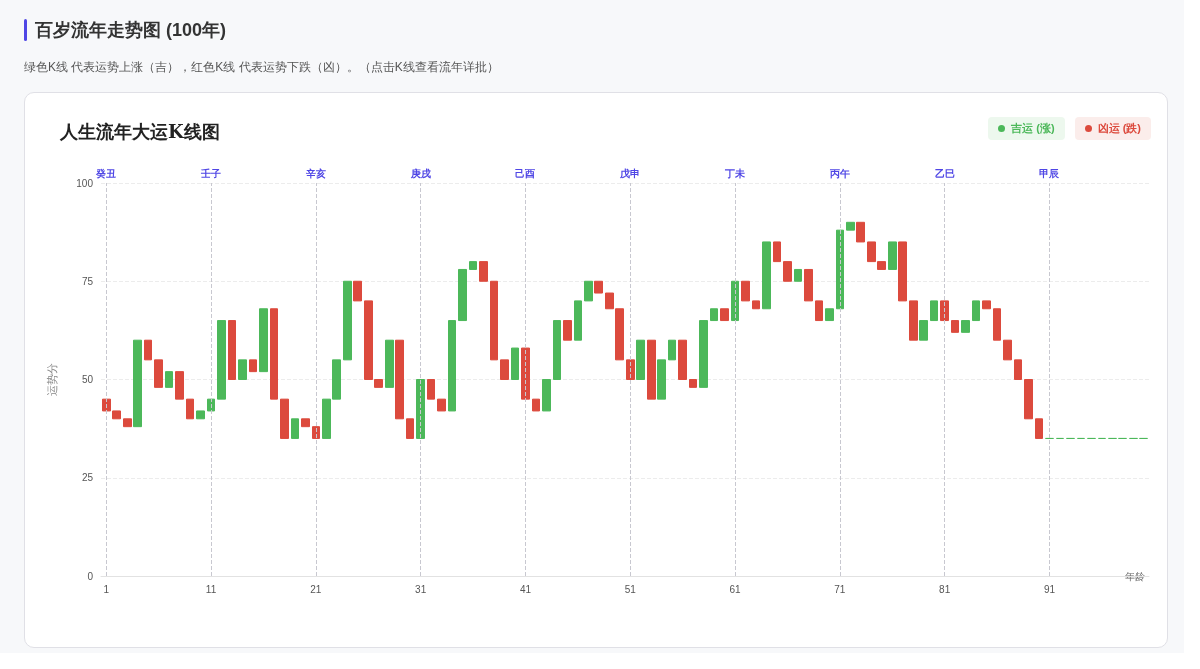 The image size is (1200, 669). I want to click on x-tick-label: 11, so click(211, 589).